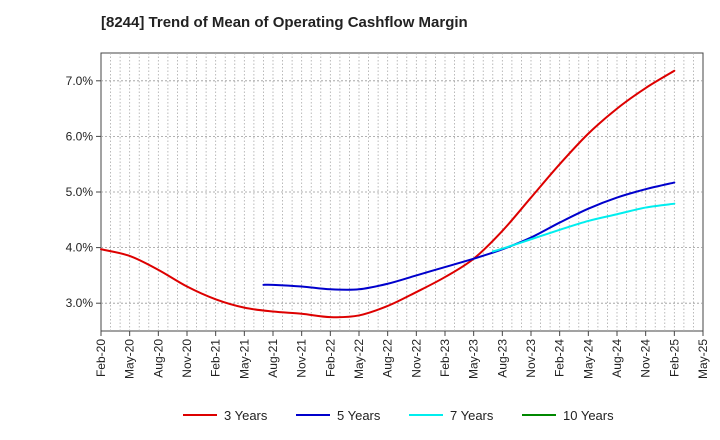  What do you see at coordinates (80, 303) in the screenshot?
I see `y-tick-label: 3.0%` at bounding box center [80, 303].